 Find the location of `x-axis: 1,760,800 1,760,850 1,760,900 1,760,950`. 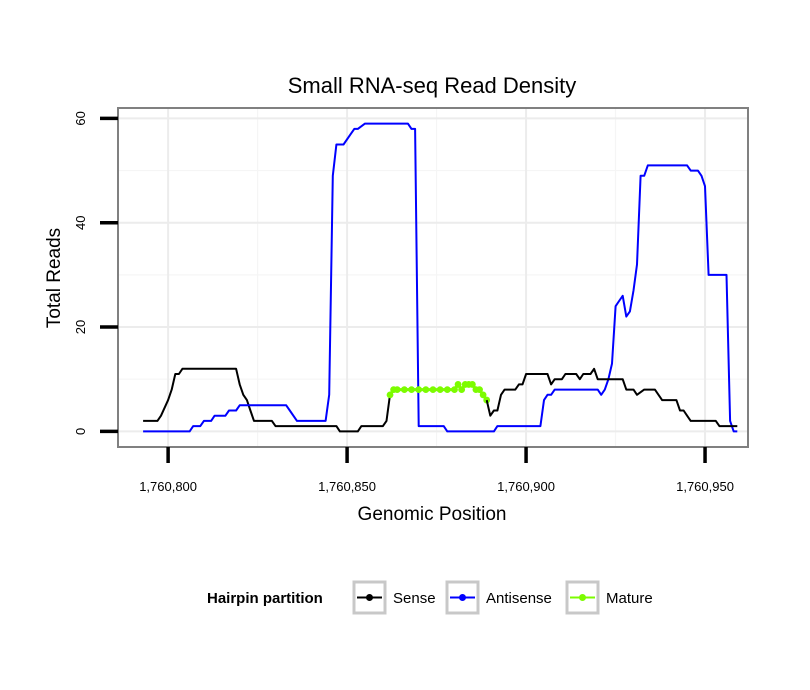

x-axis: 1,760,800 1,760,850 1,760,900 1,760,950 is located at coordinates (436, 470).